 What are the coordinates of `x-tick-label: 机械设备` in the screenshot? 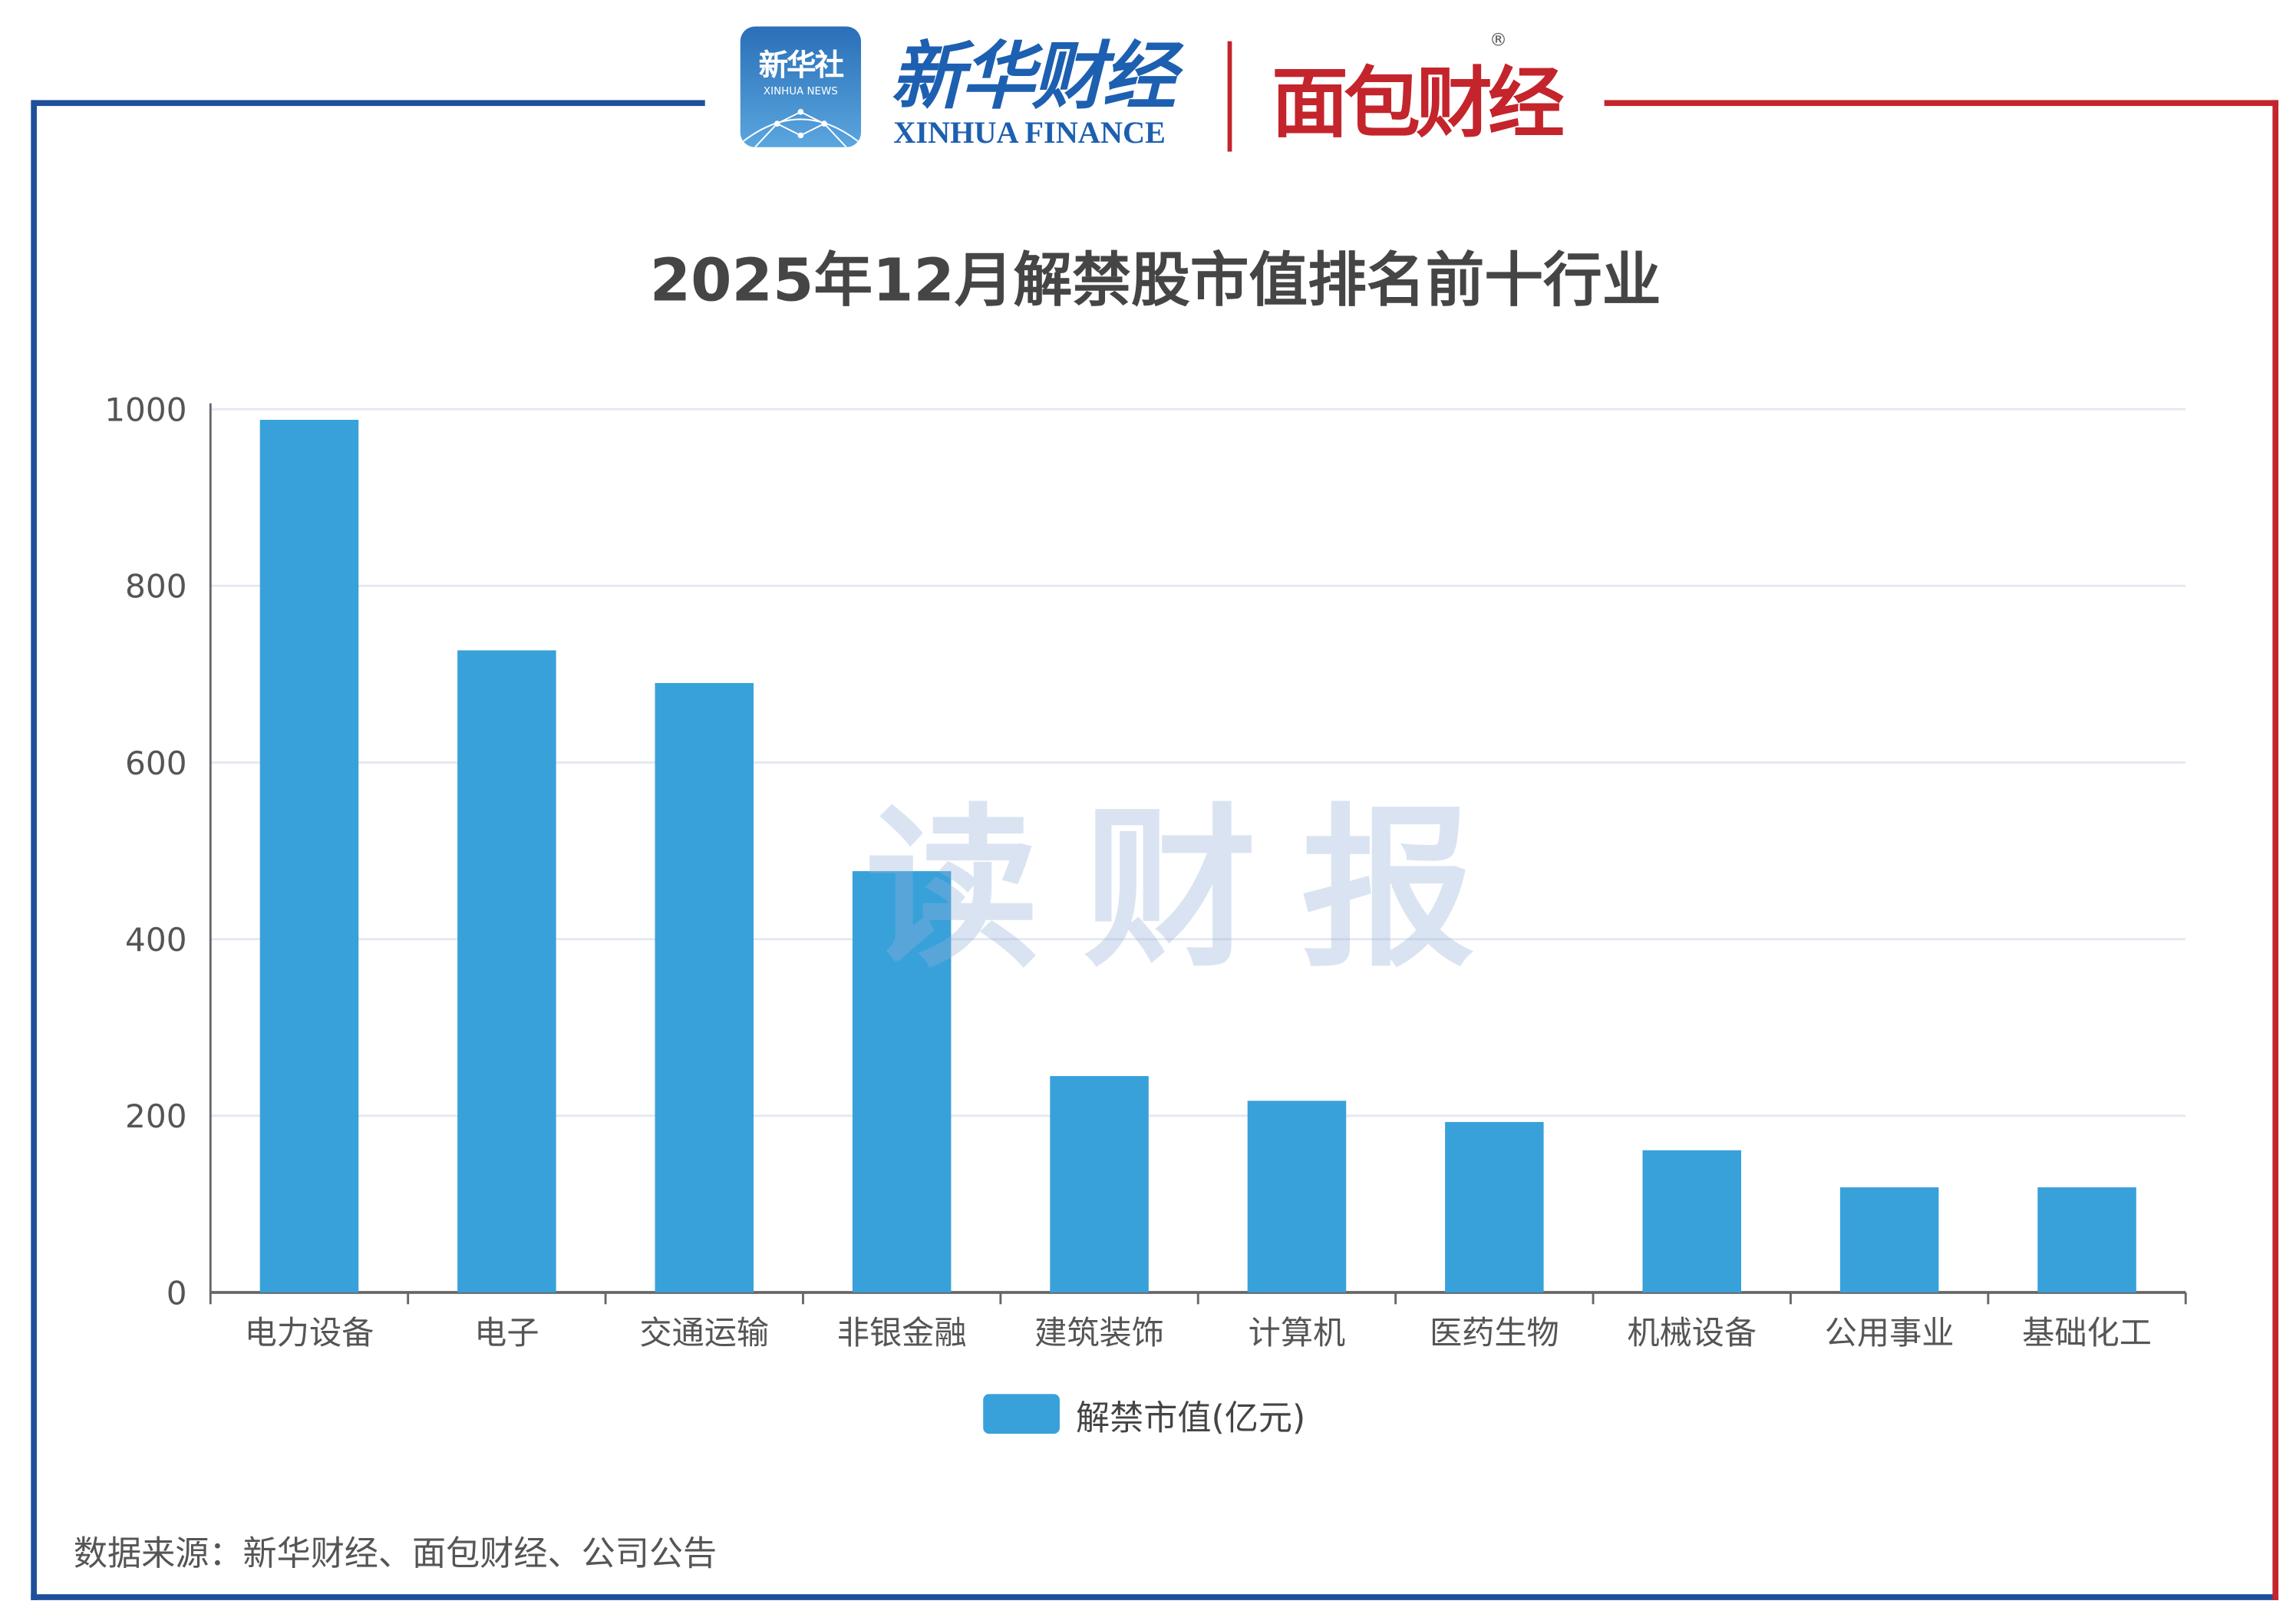 It's located at (1692, 1333).